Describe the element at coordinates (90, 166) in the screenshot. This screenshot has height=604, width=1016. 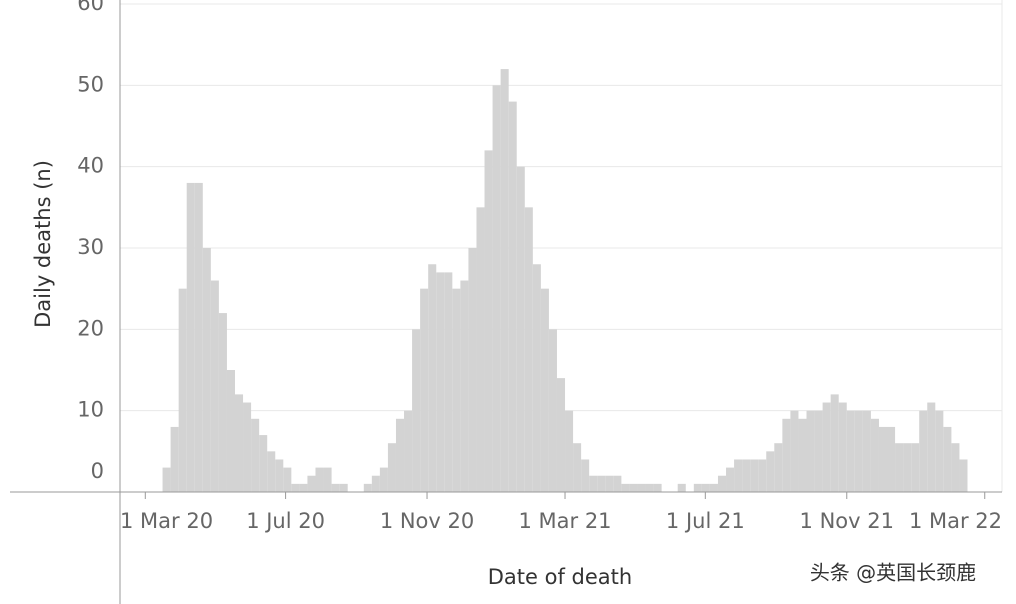
I see `y-tick-label: 40` at that location.